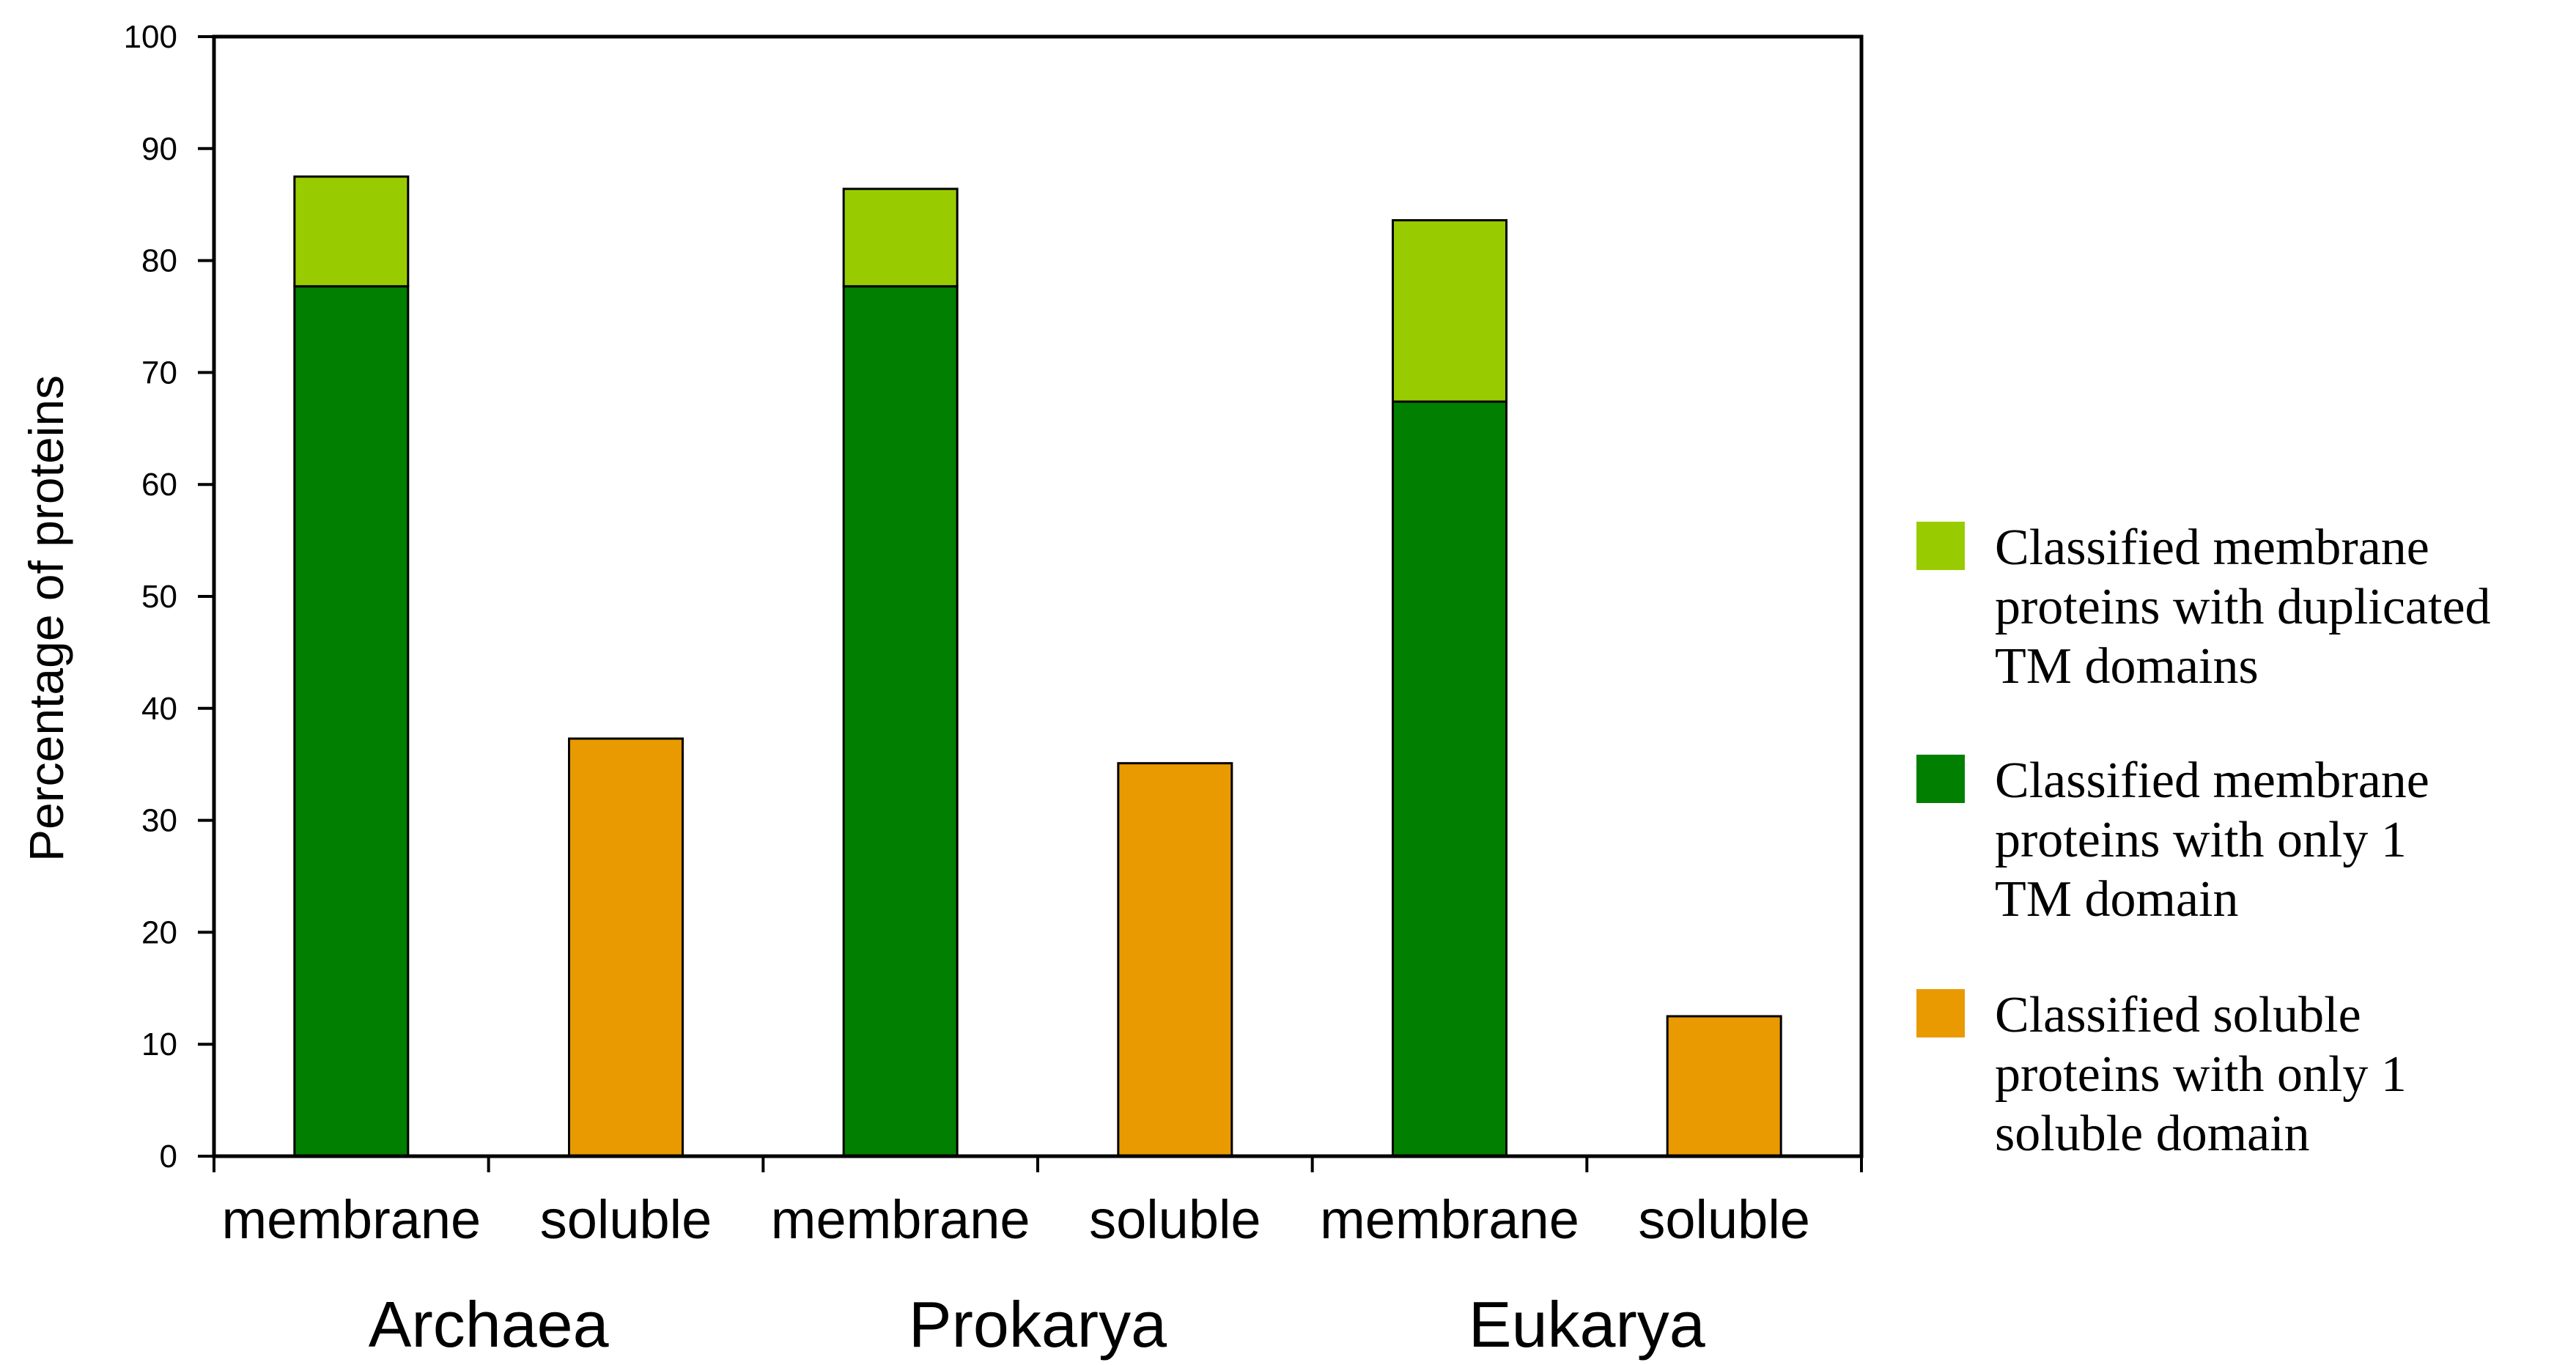  What do you see at coordinates (150, 37) in the screenshot?
I see `y-tick-label: 100` at bounding box center [150, 37].